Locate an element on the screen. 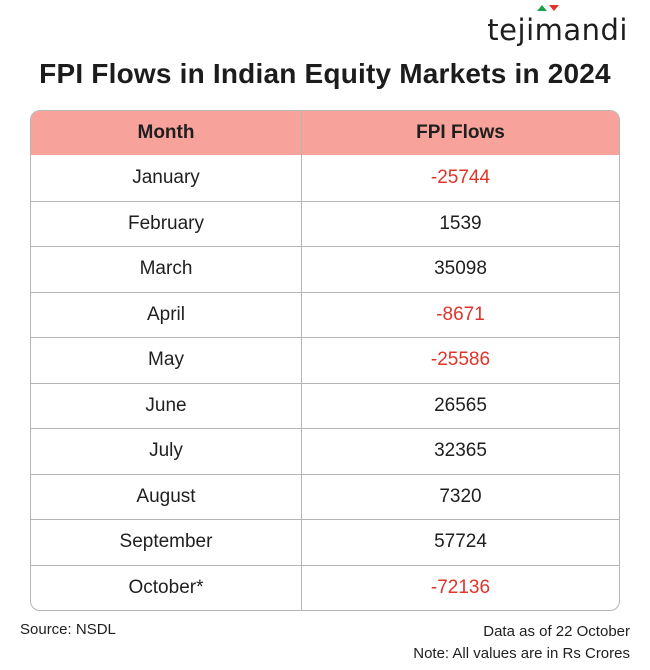 The width and height of the screenshot is (650, 670). table-row: March 35098 is located at coordinates (325, 269).